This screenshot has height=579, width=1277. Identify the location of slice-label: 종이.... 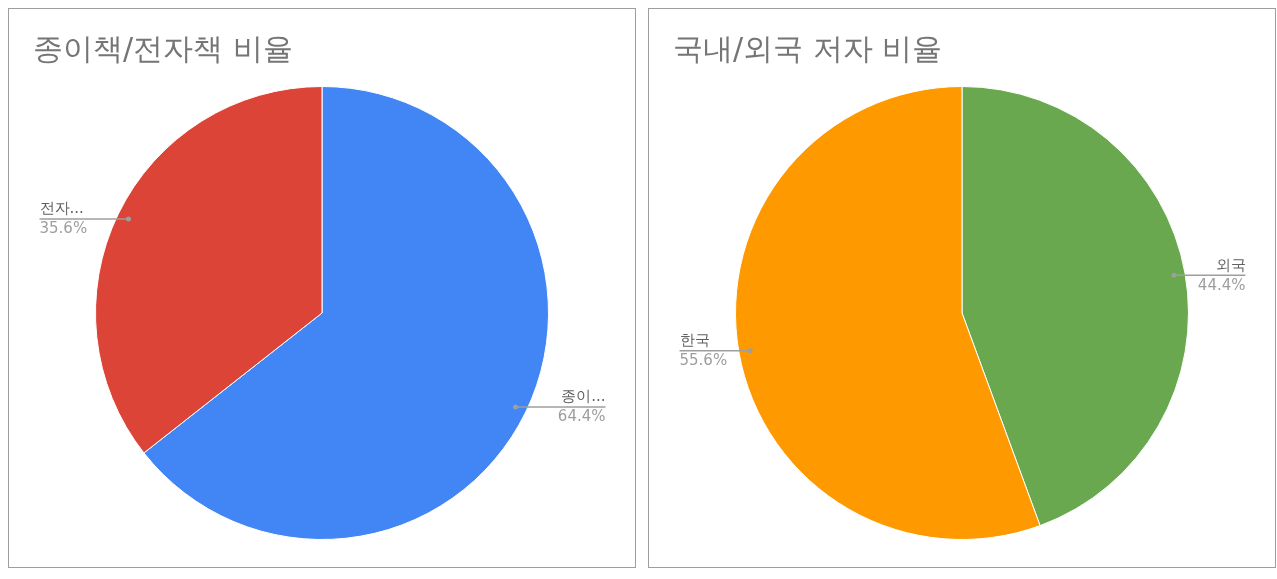
(583, 396).